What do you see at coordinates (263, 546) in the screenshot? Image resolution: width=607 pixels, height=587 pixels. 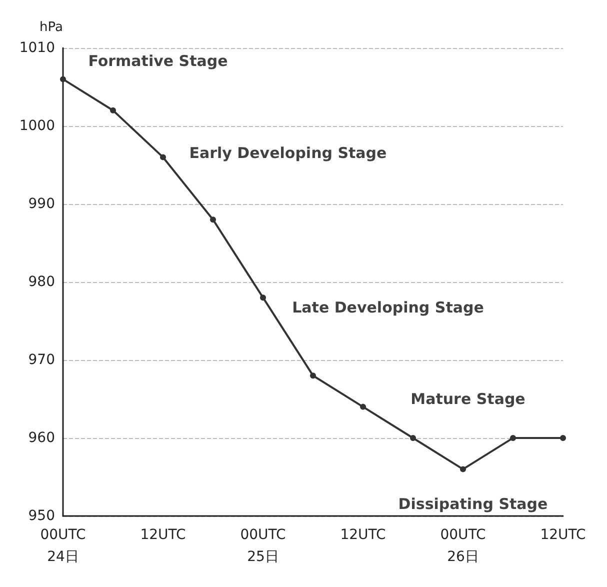 I see `x-tick-label: 00UTC 25日` at bounding box center [263, 546].